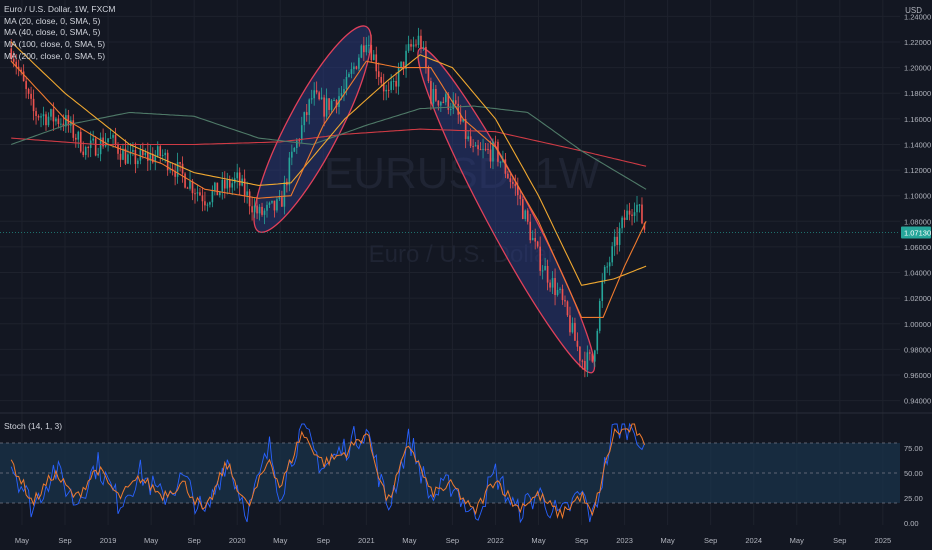 The height and width of the screenshot is (550, 932). I want to click on time-tick-label: May, so click(538, 540).